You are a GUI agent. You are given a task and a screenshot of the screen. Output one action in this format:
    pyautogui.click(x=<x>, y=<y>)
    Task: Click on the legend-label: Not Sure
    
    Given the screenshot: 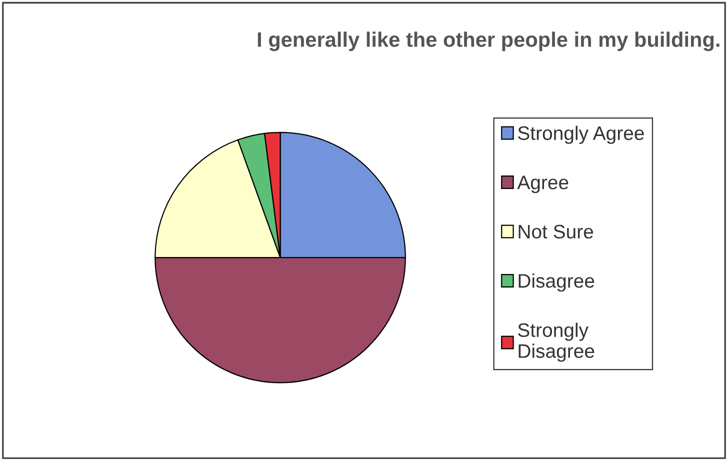 What is the action you would take?
    pyautogui.click(x=556, y=231)
    